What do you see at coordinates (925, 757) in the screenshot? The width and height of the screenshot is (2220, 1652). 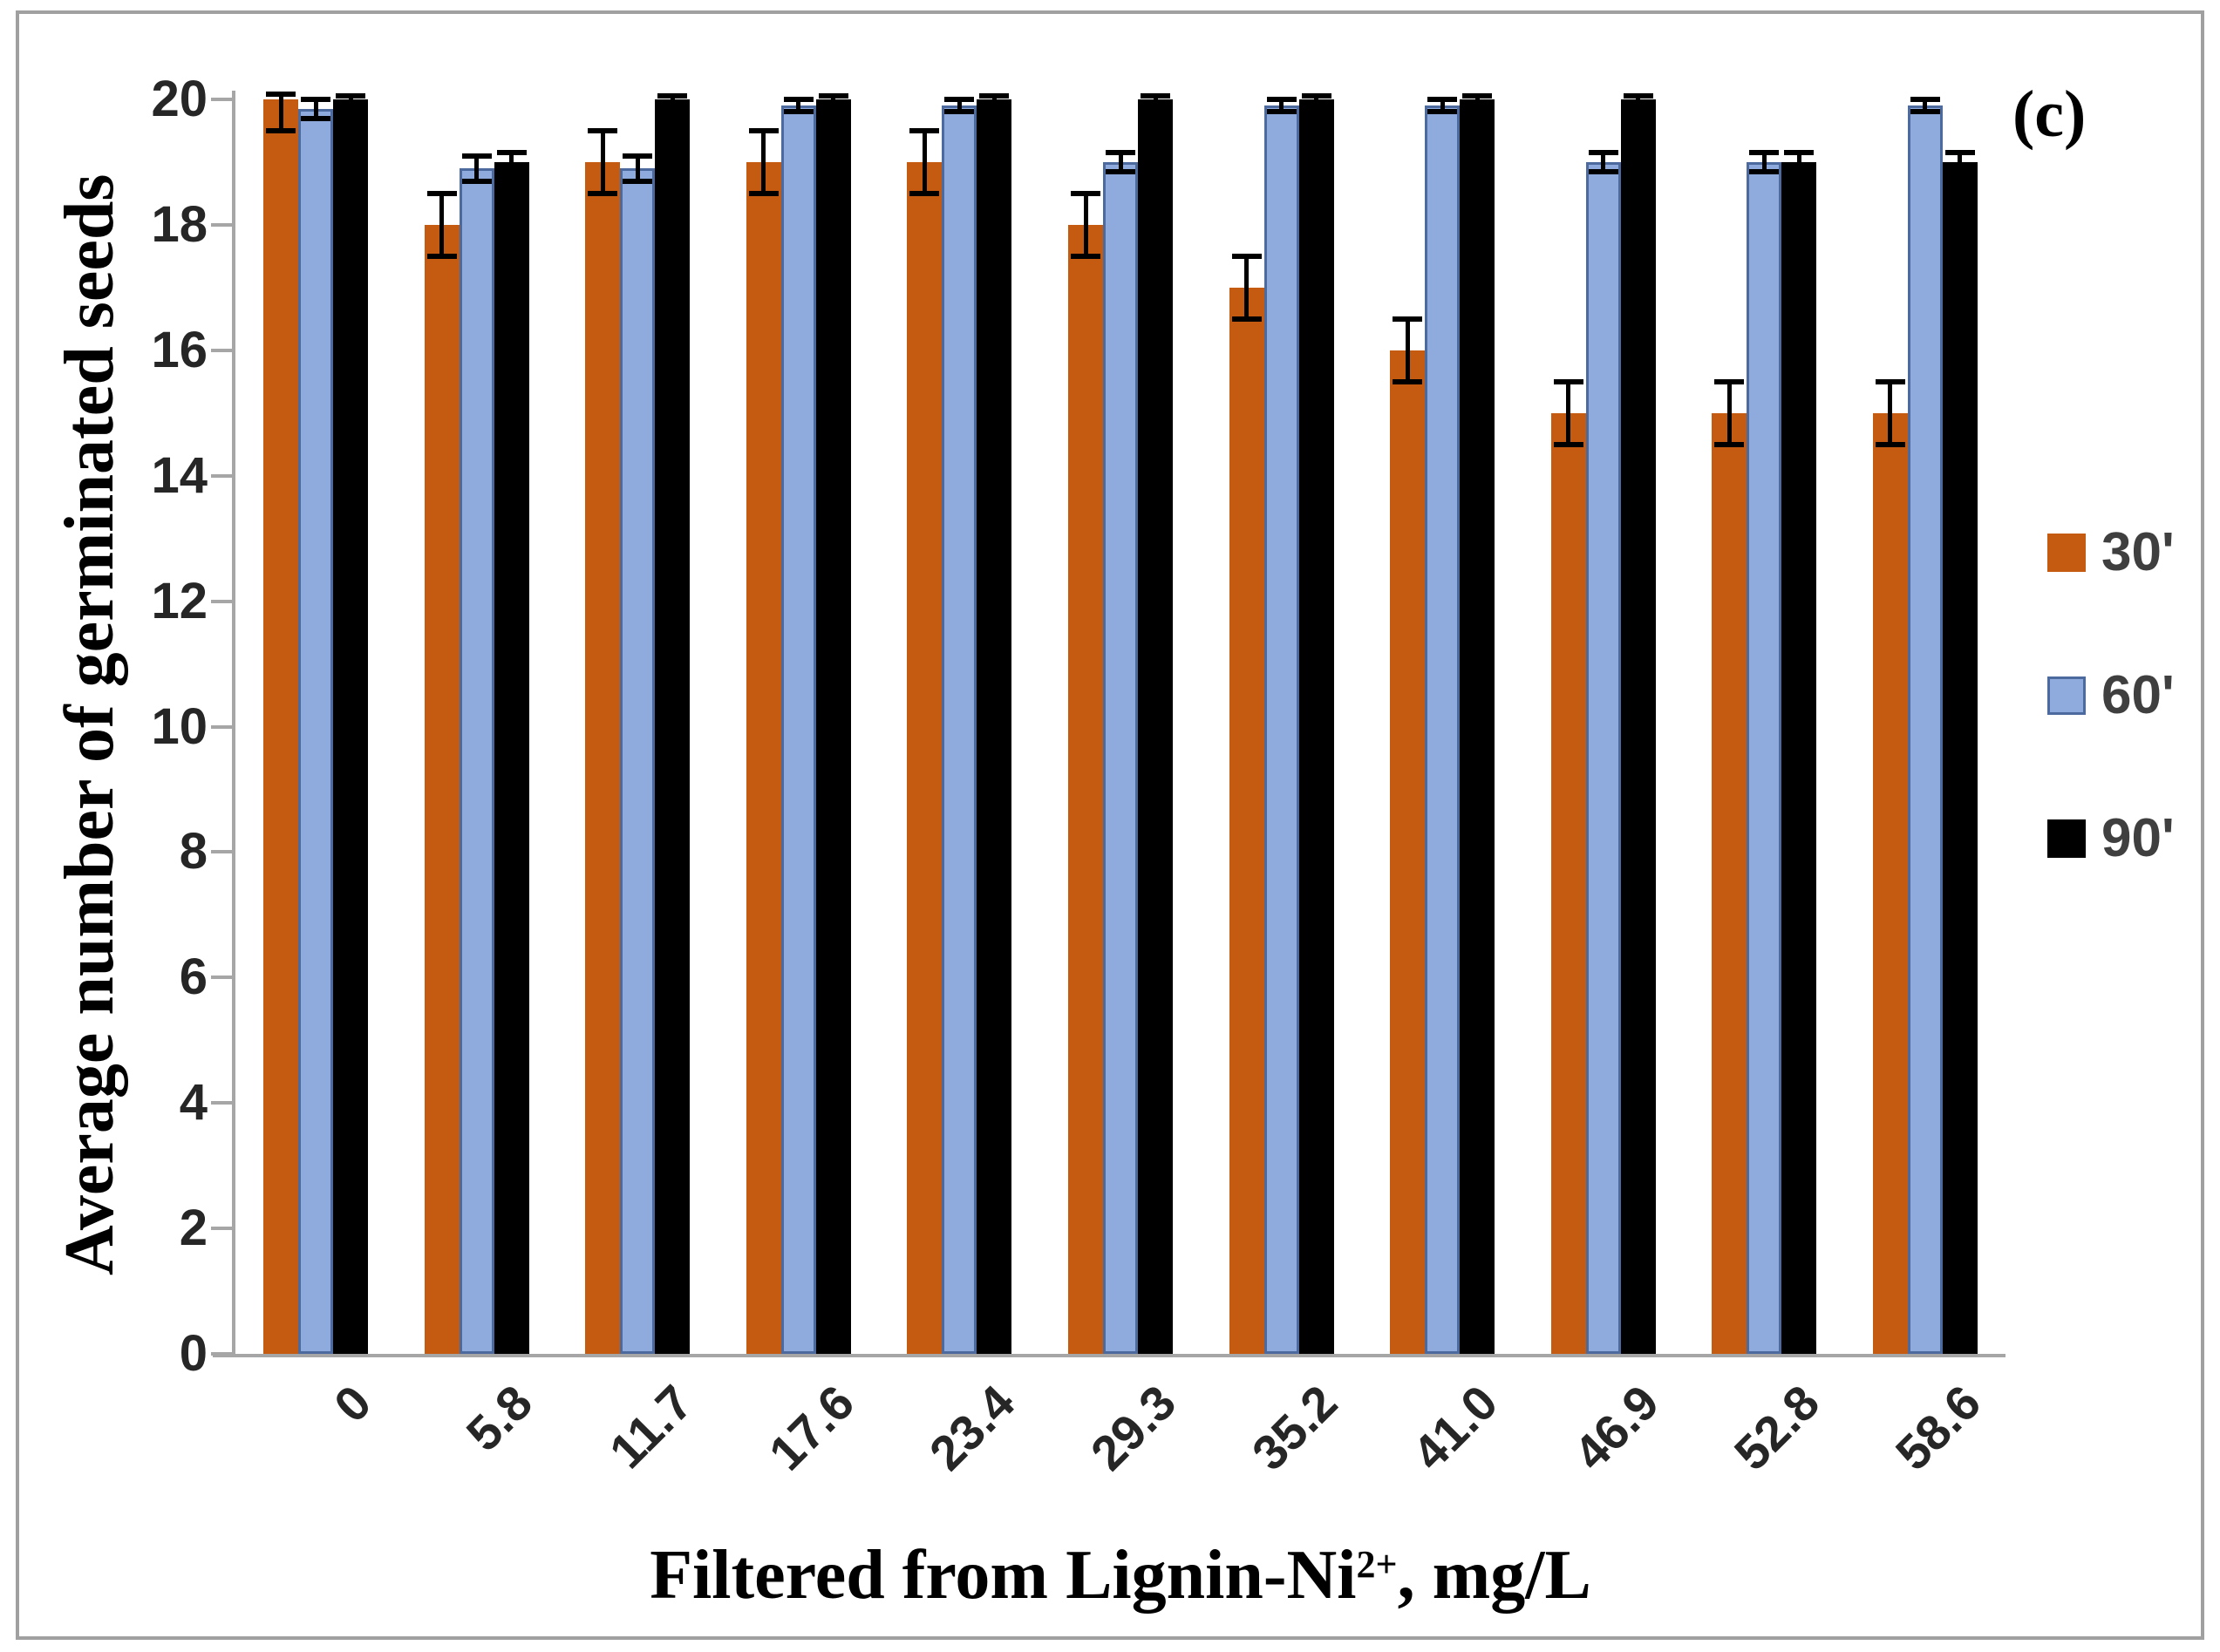 I see `bar-30'-23.4` at bounding box center [925, 757].